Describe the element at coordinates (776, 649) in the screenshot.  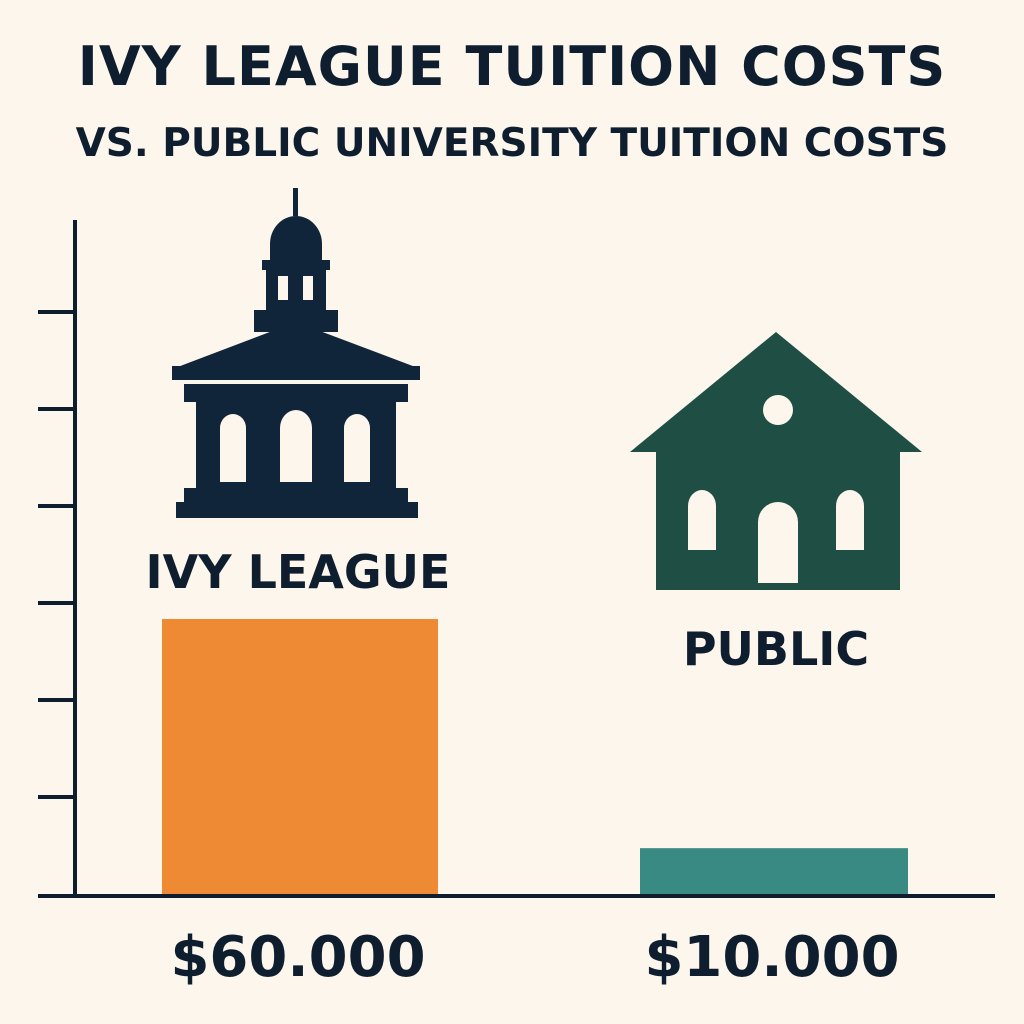
I see `category-label-public: PUBLIC` at that location.